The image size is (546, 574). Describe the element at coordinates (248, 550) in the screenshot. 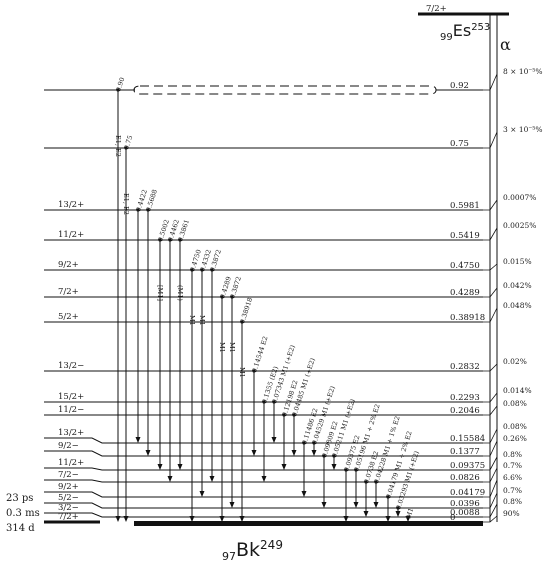

I see `daughter-symbol: Bk` at that location.